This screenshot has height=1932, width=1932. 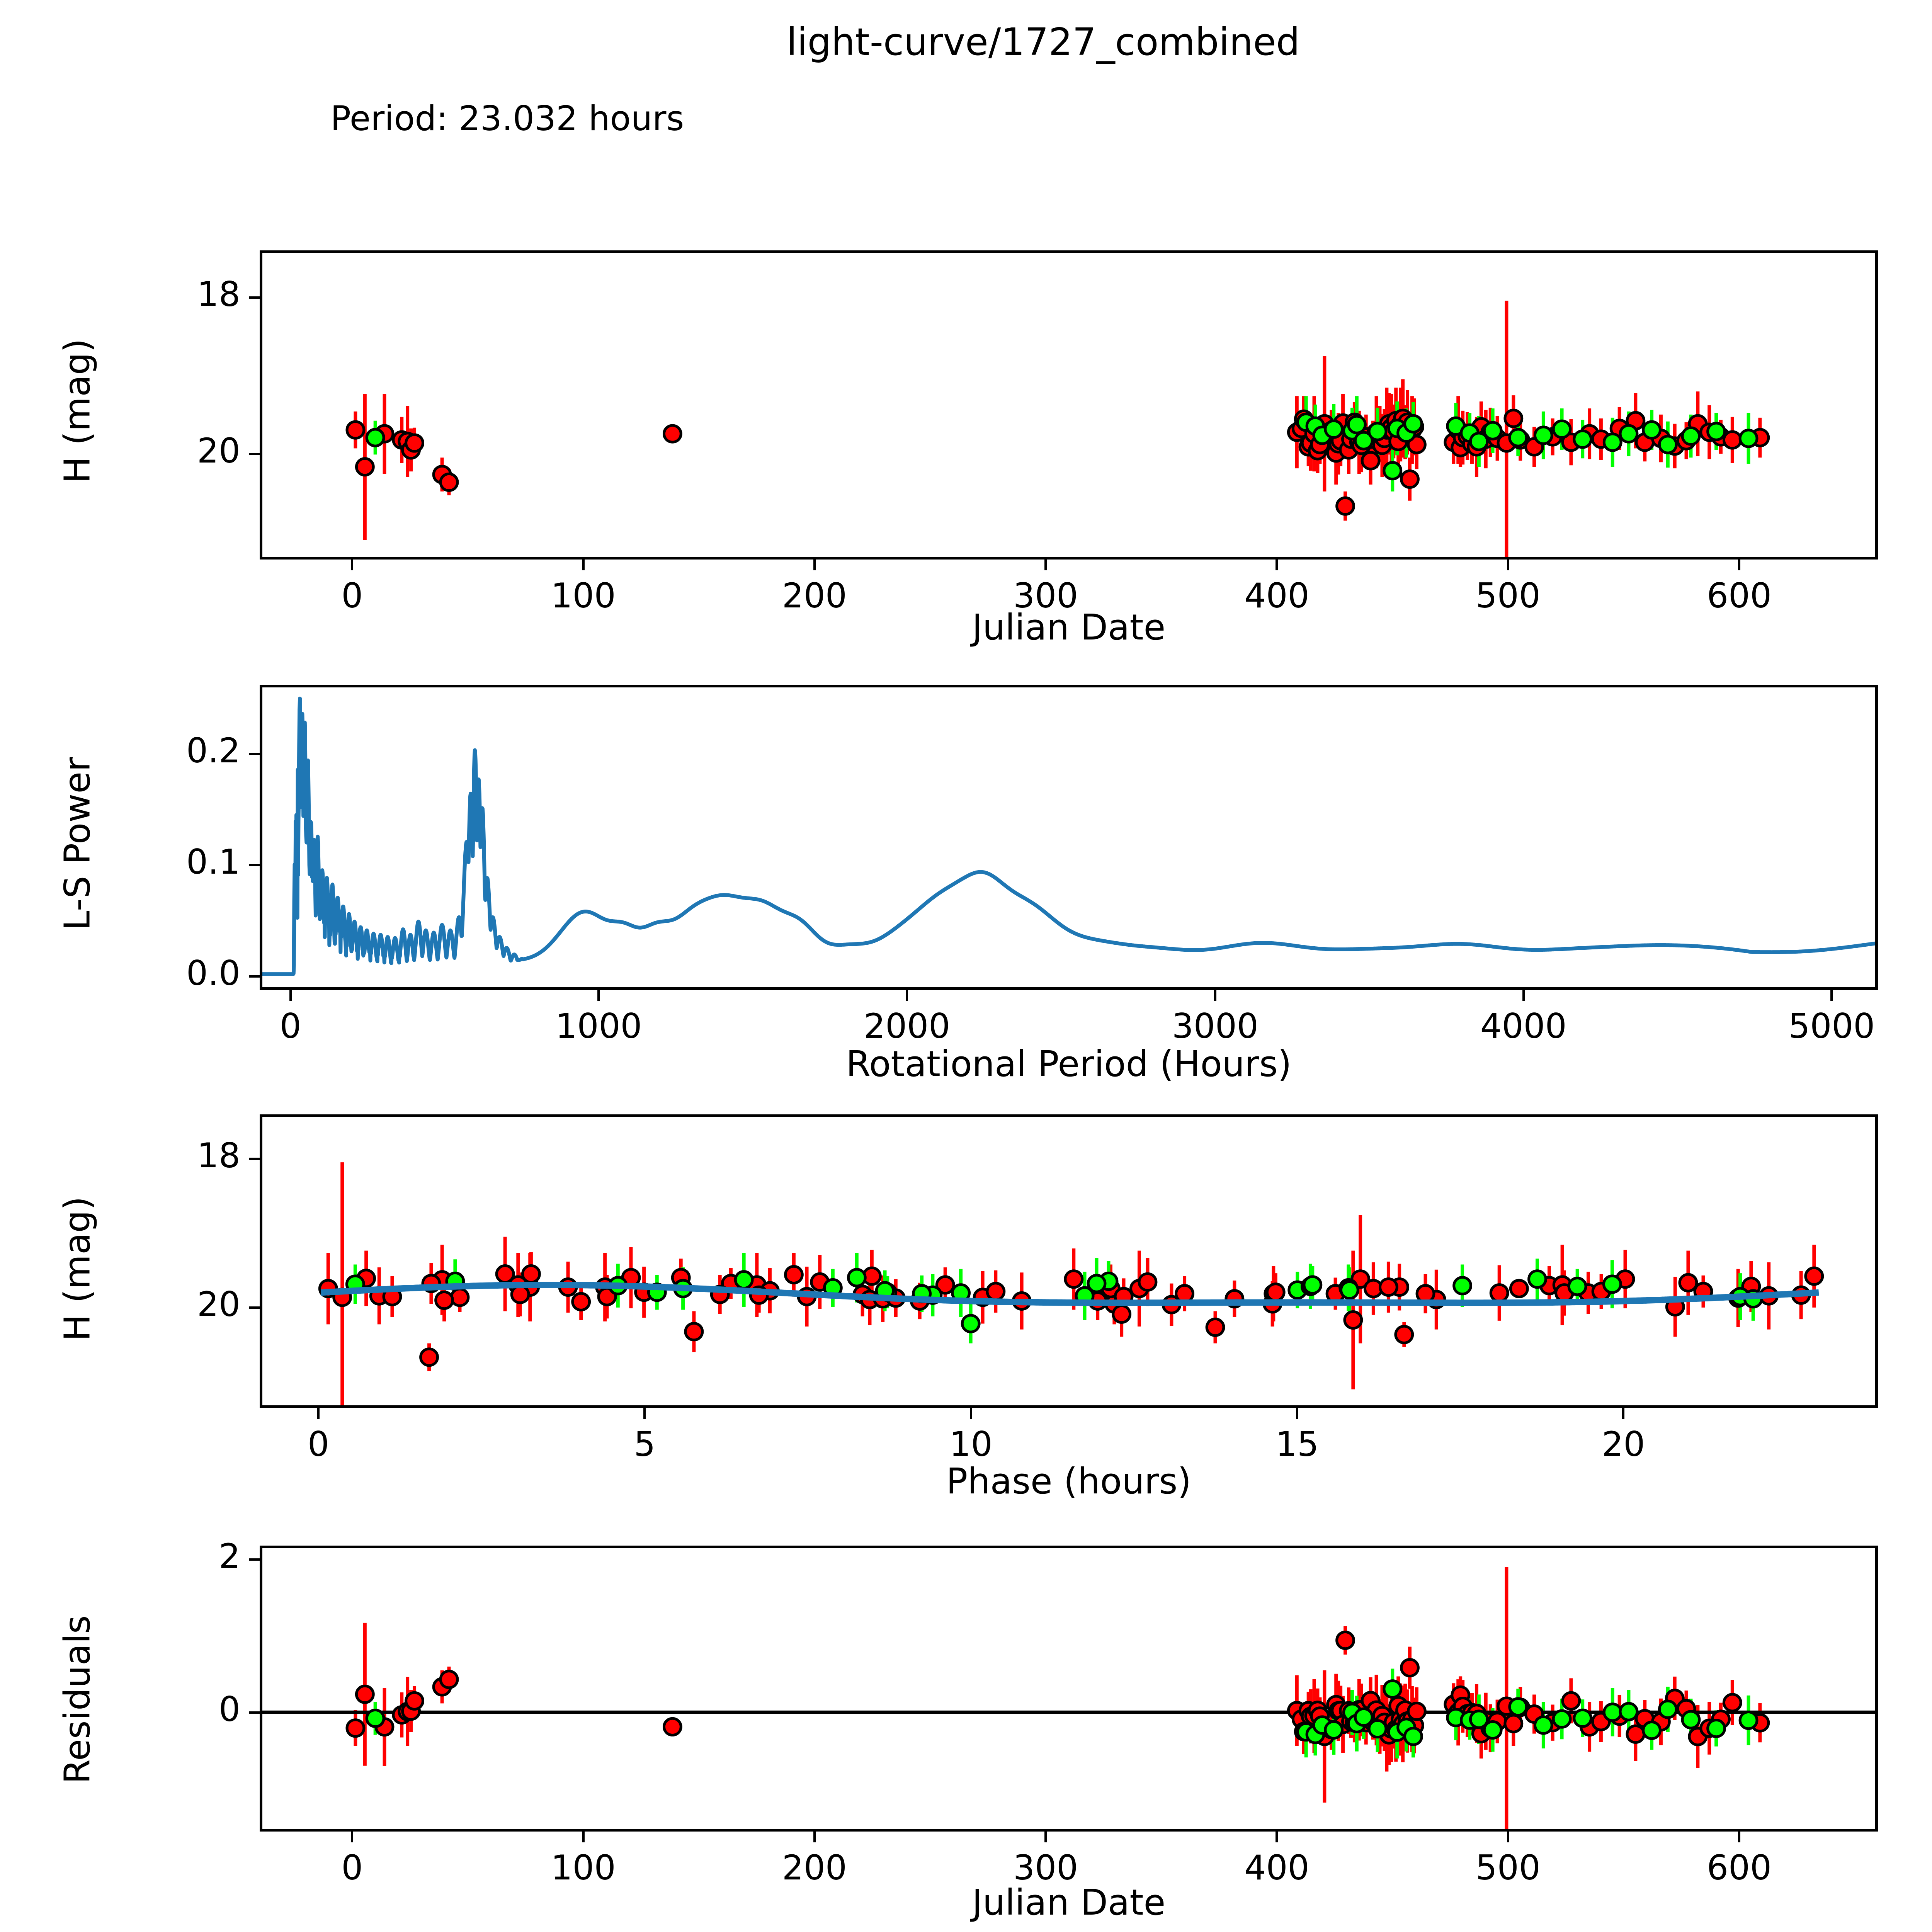 What do you see at coordinates (1298, 1444) in the screenshot?
I see `panel3-xtick-label: 15` at bounding box center [1298, 1444].